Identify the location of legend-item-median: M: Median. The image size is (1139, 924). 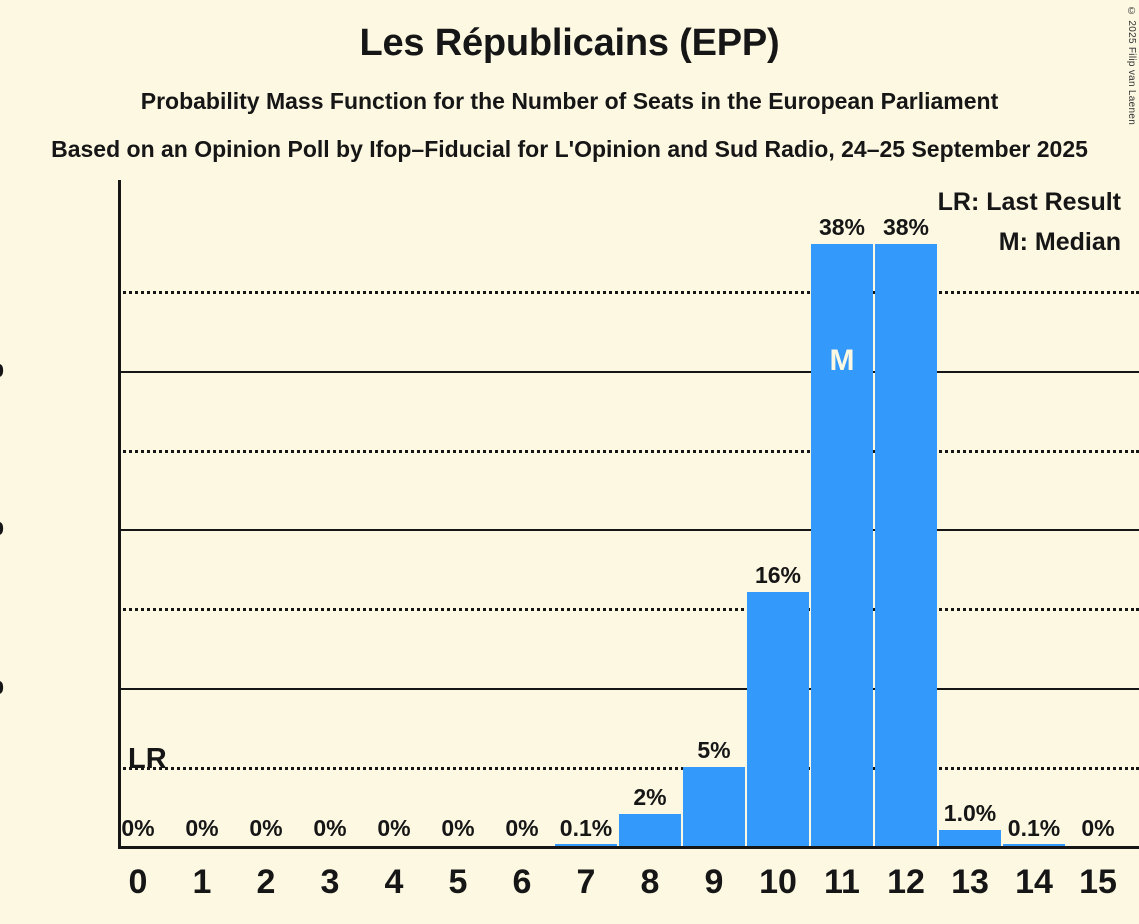
(1059, 242).